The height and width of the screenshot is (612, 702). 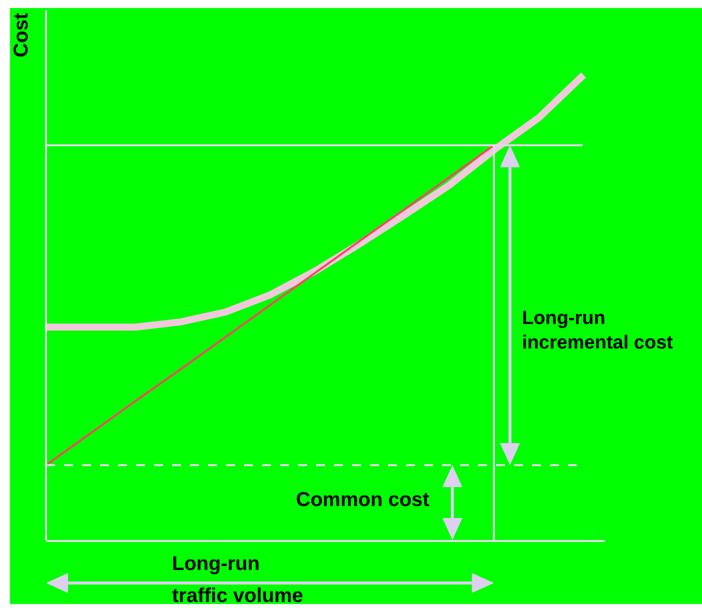 What do you see at coordinates (21, 35) in the screenshot?
I see `y-axis-title: Cost` at bounding box center [21, 35].